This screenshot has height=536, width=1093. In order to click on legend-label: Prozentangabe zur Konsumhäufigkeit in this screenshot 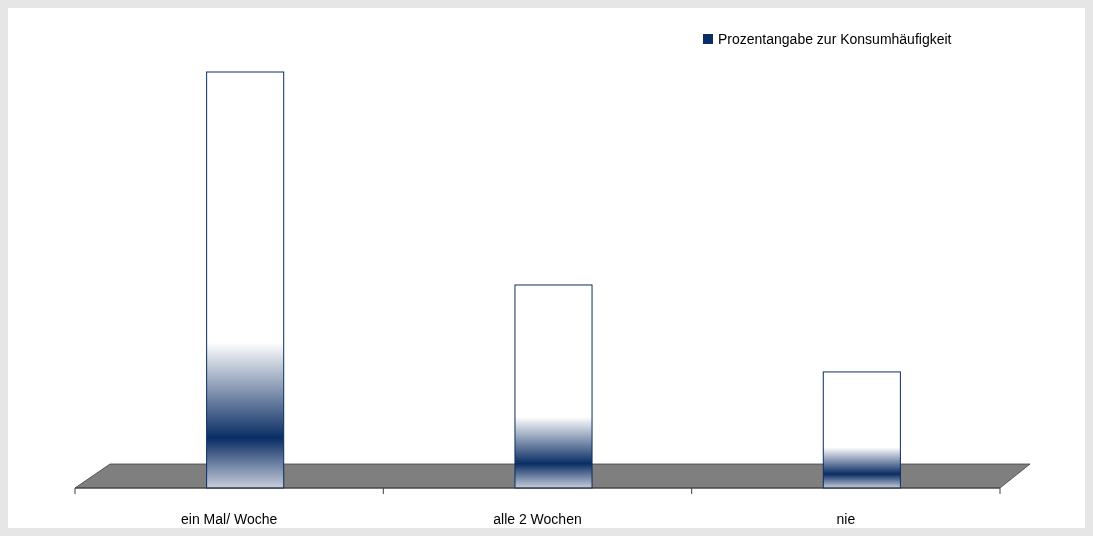, I will do `click(835, 39)`.